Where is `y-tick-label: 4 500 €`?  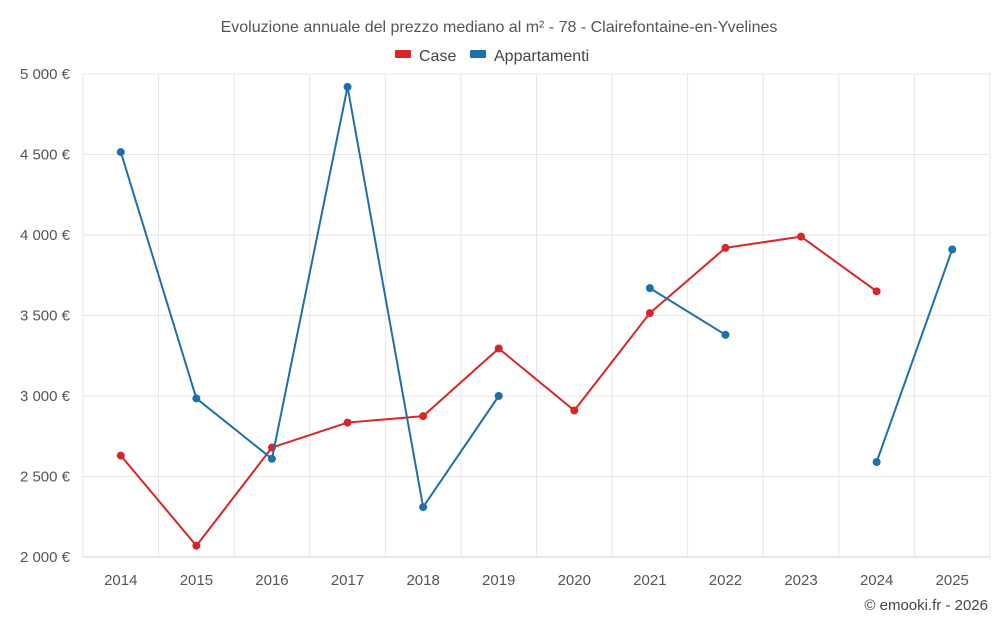
y-tick-label: 4 500 € is located at coordinates (45, 155).